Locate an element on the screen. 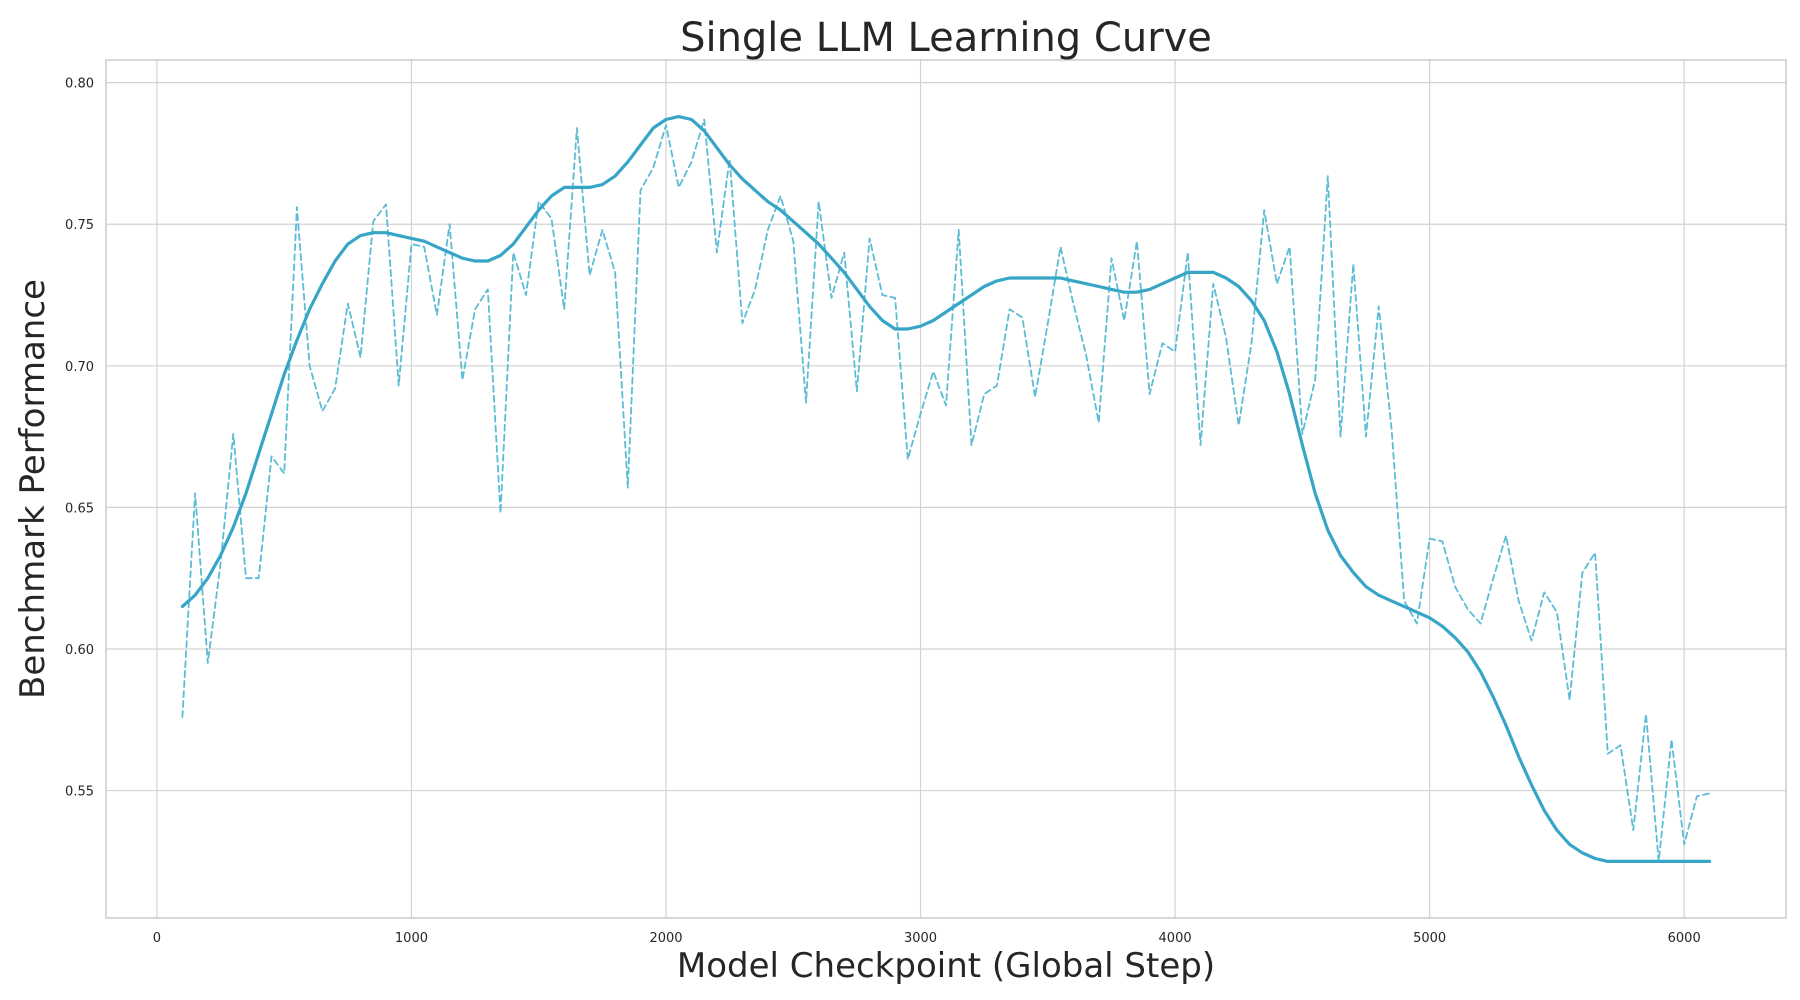 The height and width of the screenshot is (1000, 1800). x-tick-label: 3000 is located at coordinates (920, 938).